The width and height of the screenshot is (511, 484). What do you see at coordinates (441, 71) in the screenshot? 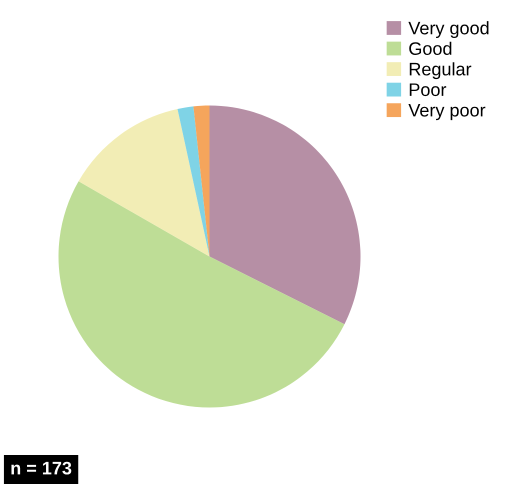
I see `legend-label: Regular` at bounding box center [441, 71].